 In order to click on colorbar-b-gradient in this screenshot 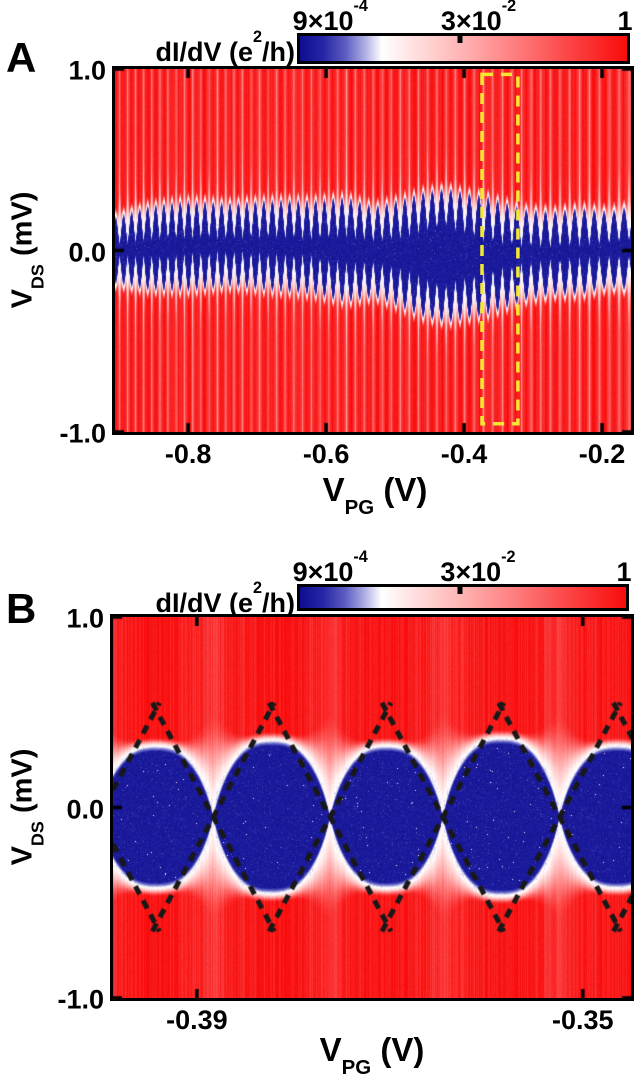, I will do `click(463, 597)`.